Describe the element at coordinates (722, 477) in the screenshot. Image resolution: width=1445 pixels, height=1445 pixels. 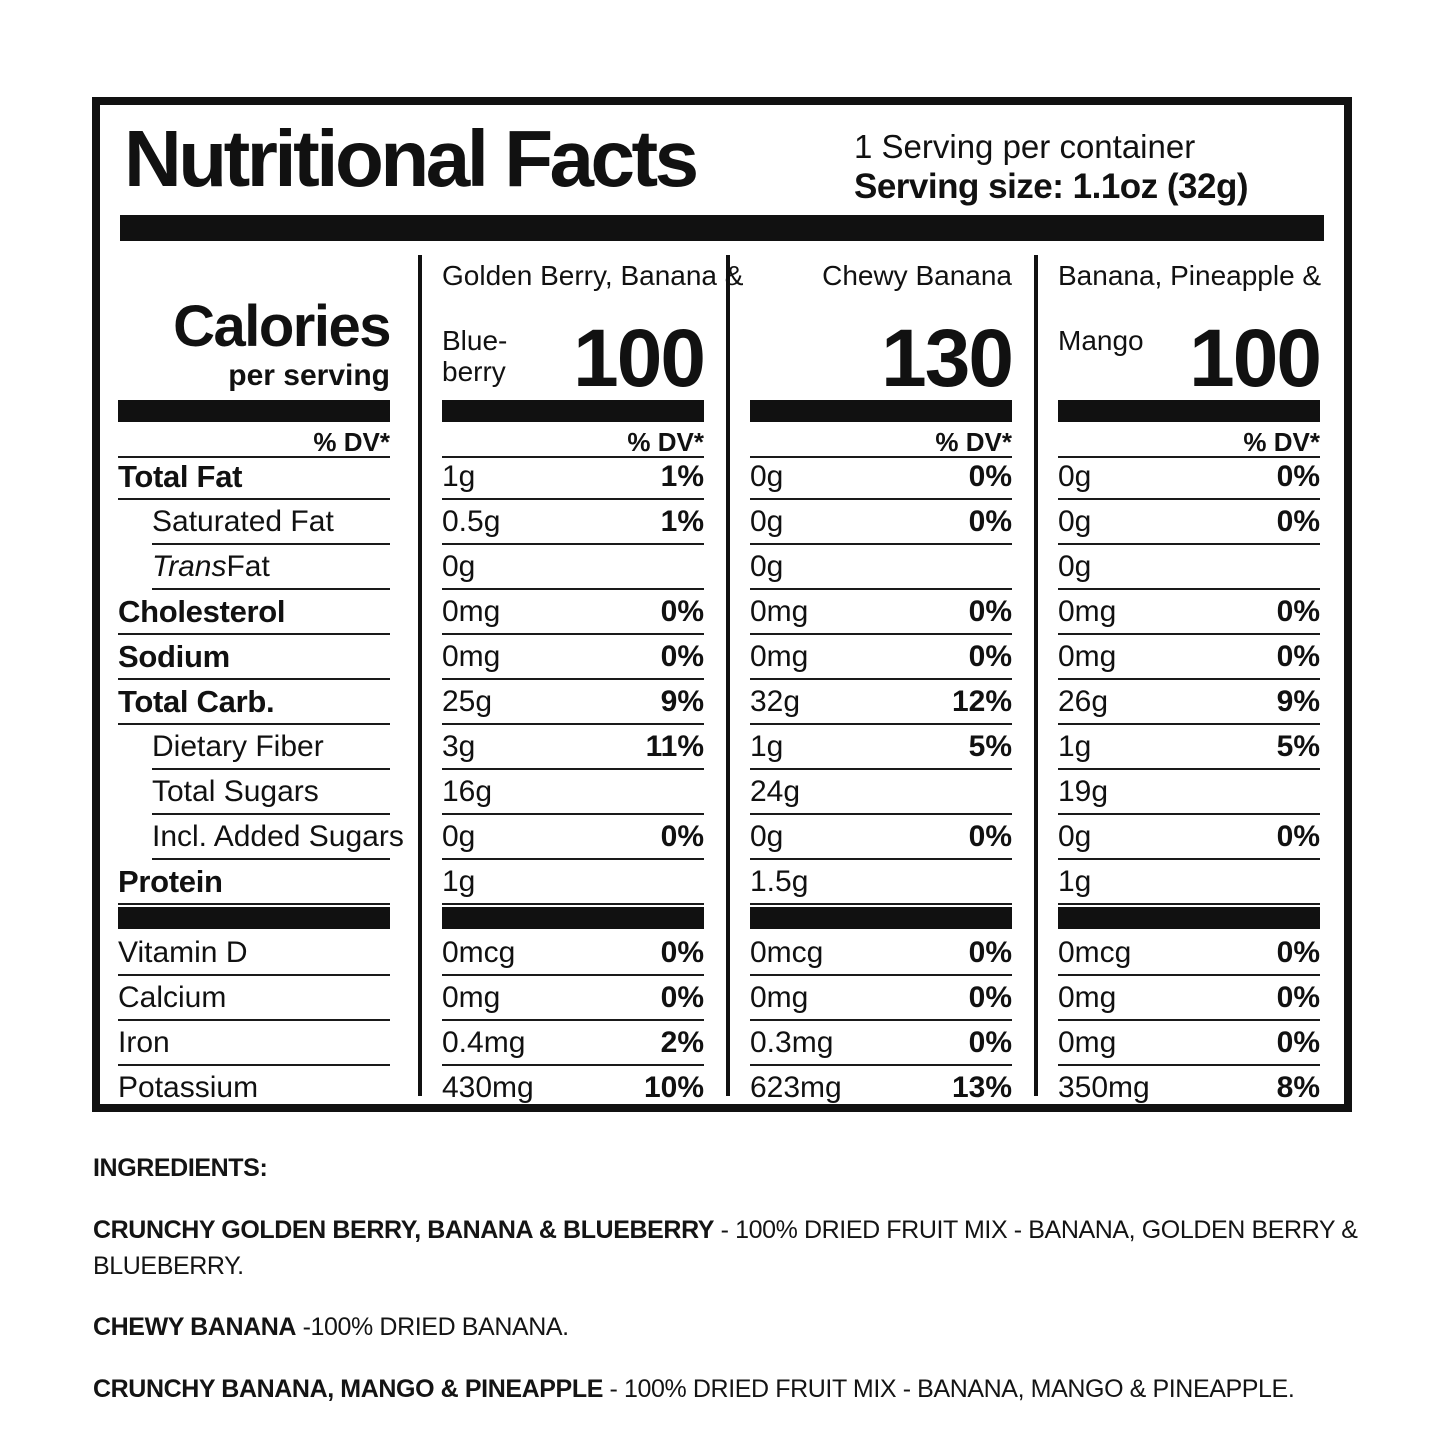
I see `row-total-fat: Total Fat 1g 1% 0g 0% 0g 0%` at that location.